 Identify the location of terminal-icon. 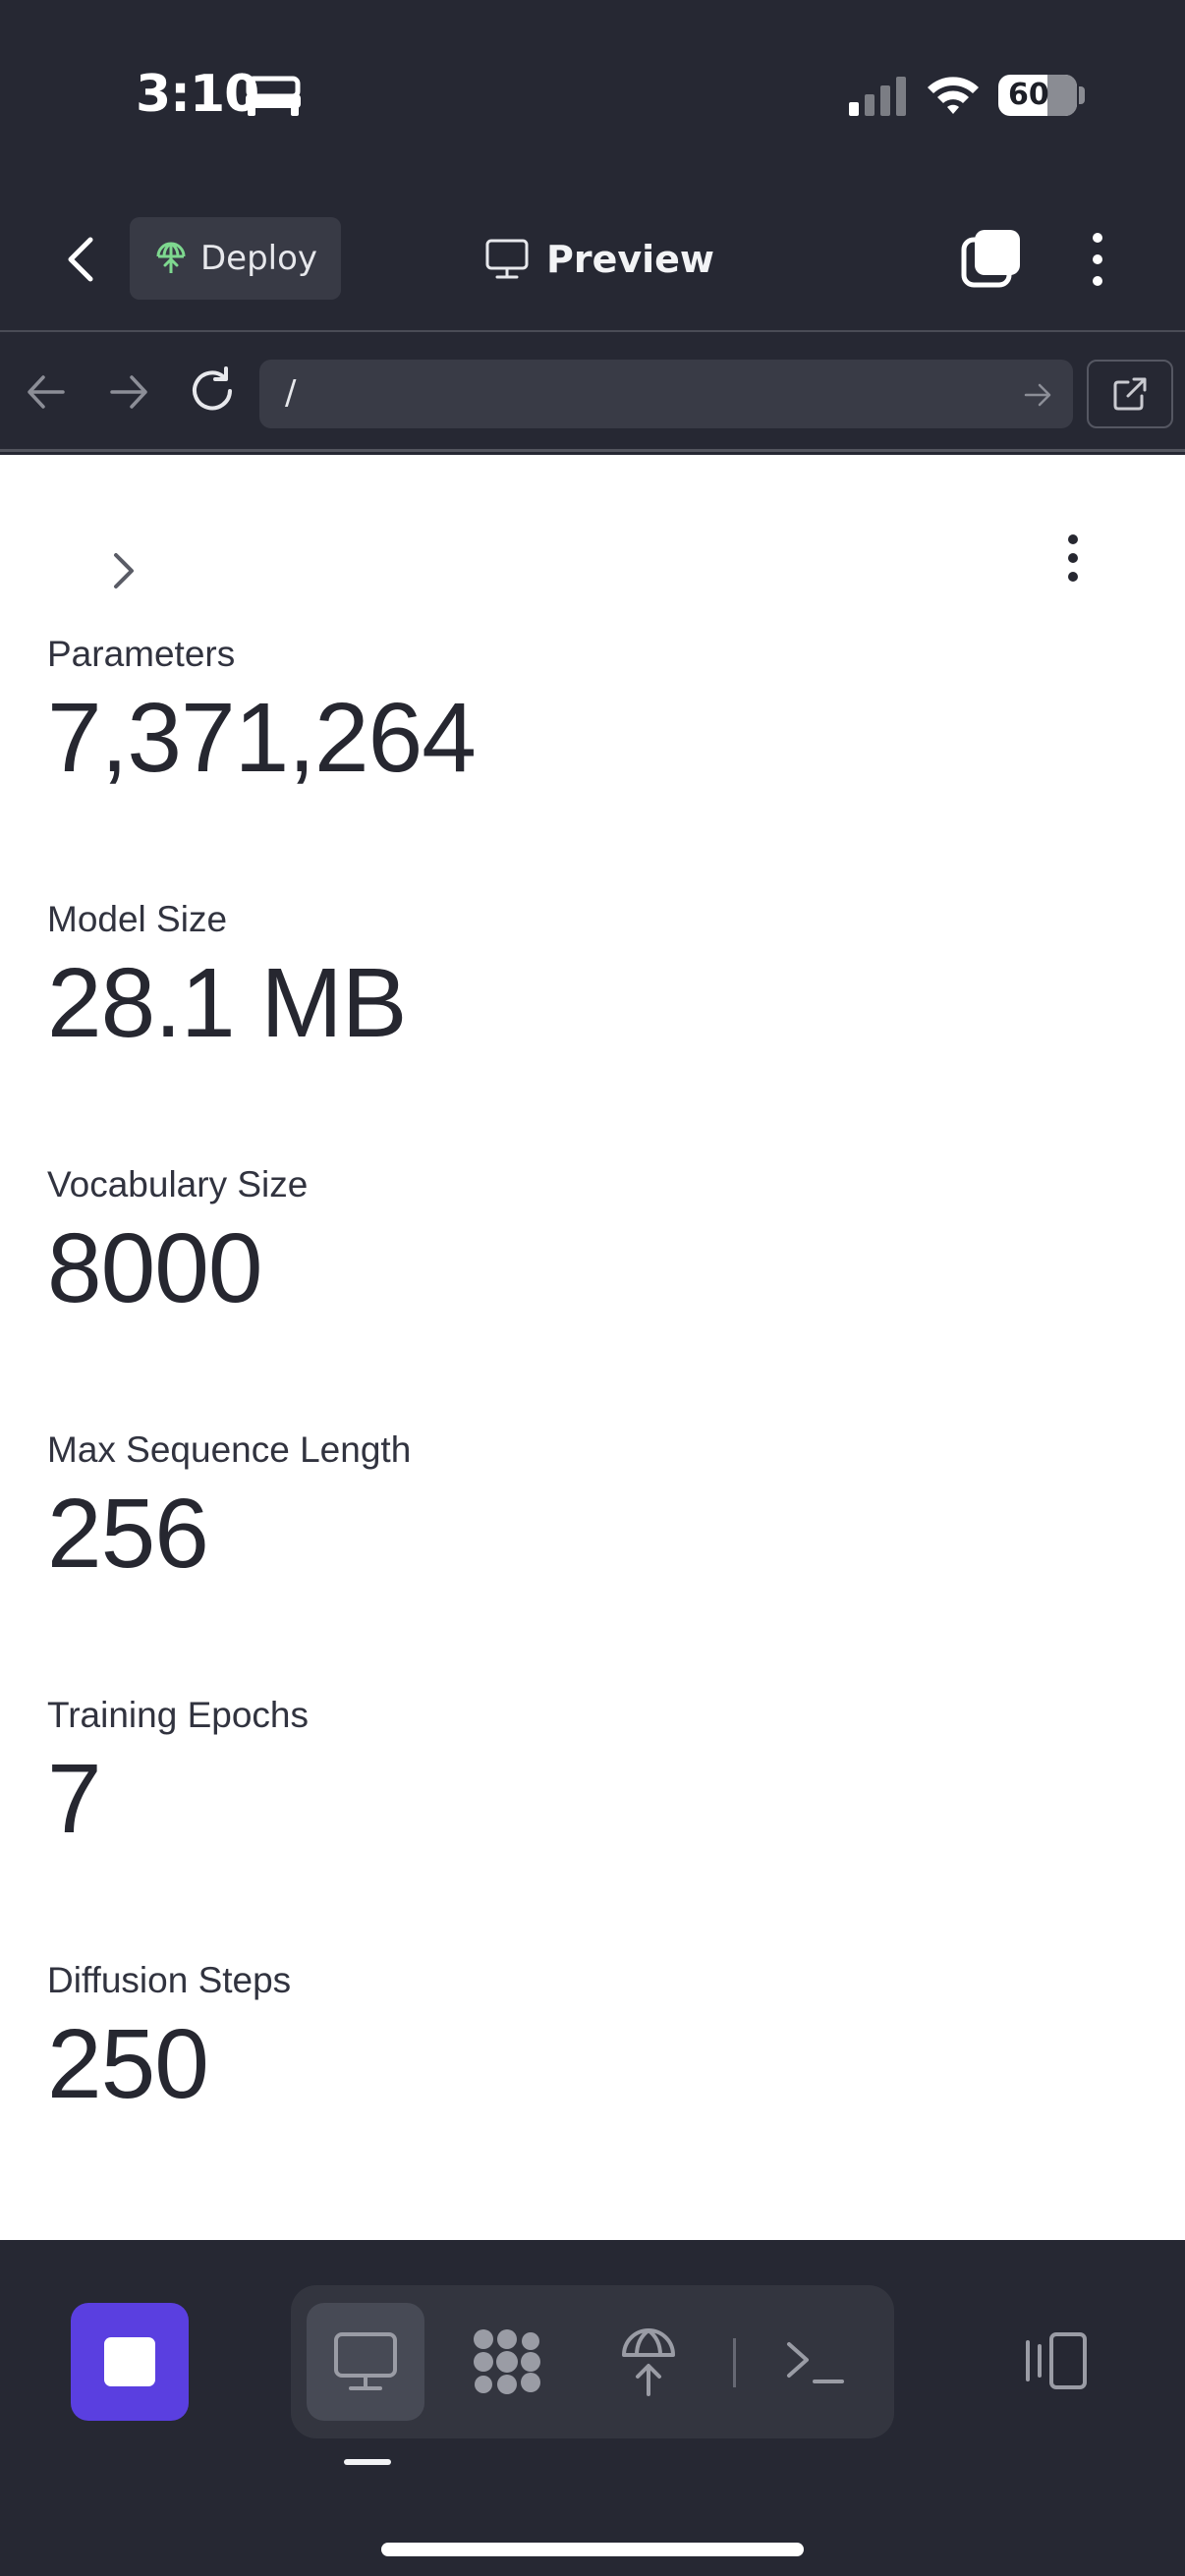
(816, 2362).